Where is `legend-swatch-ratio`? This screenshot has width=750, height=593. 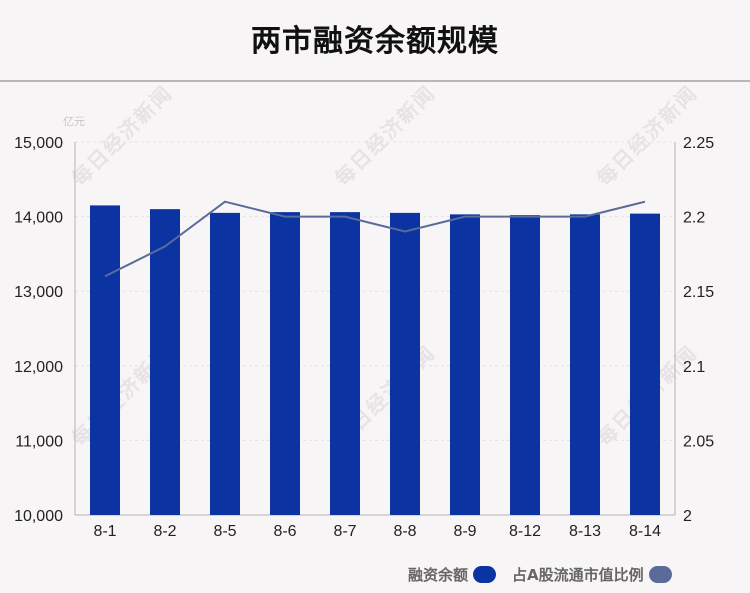 legend-swatch-ratio is located at coordinates (660, 574).